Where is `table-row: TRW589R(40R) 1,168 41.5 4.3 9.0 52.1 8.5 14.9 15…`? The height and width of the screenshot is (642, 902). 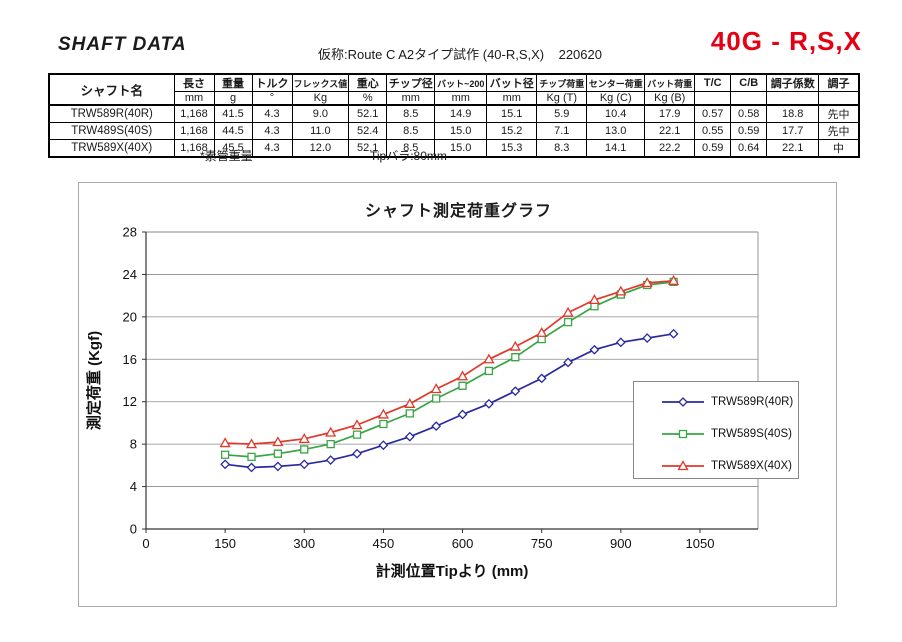 table-row: TRW589R(40R) 1,168 41.5 4.3 9.0 52.1 8.5 14.9 15… is located at coordinates (454, 113).